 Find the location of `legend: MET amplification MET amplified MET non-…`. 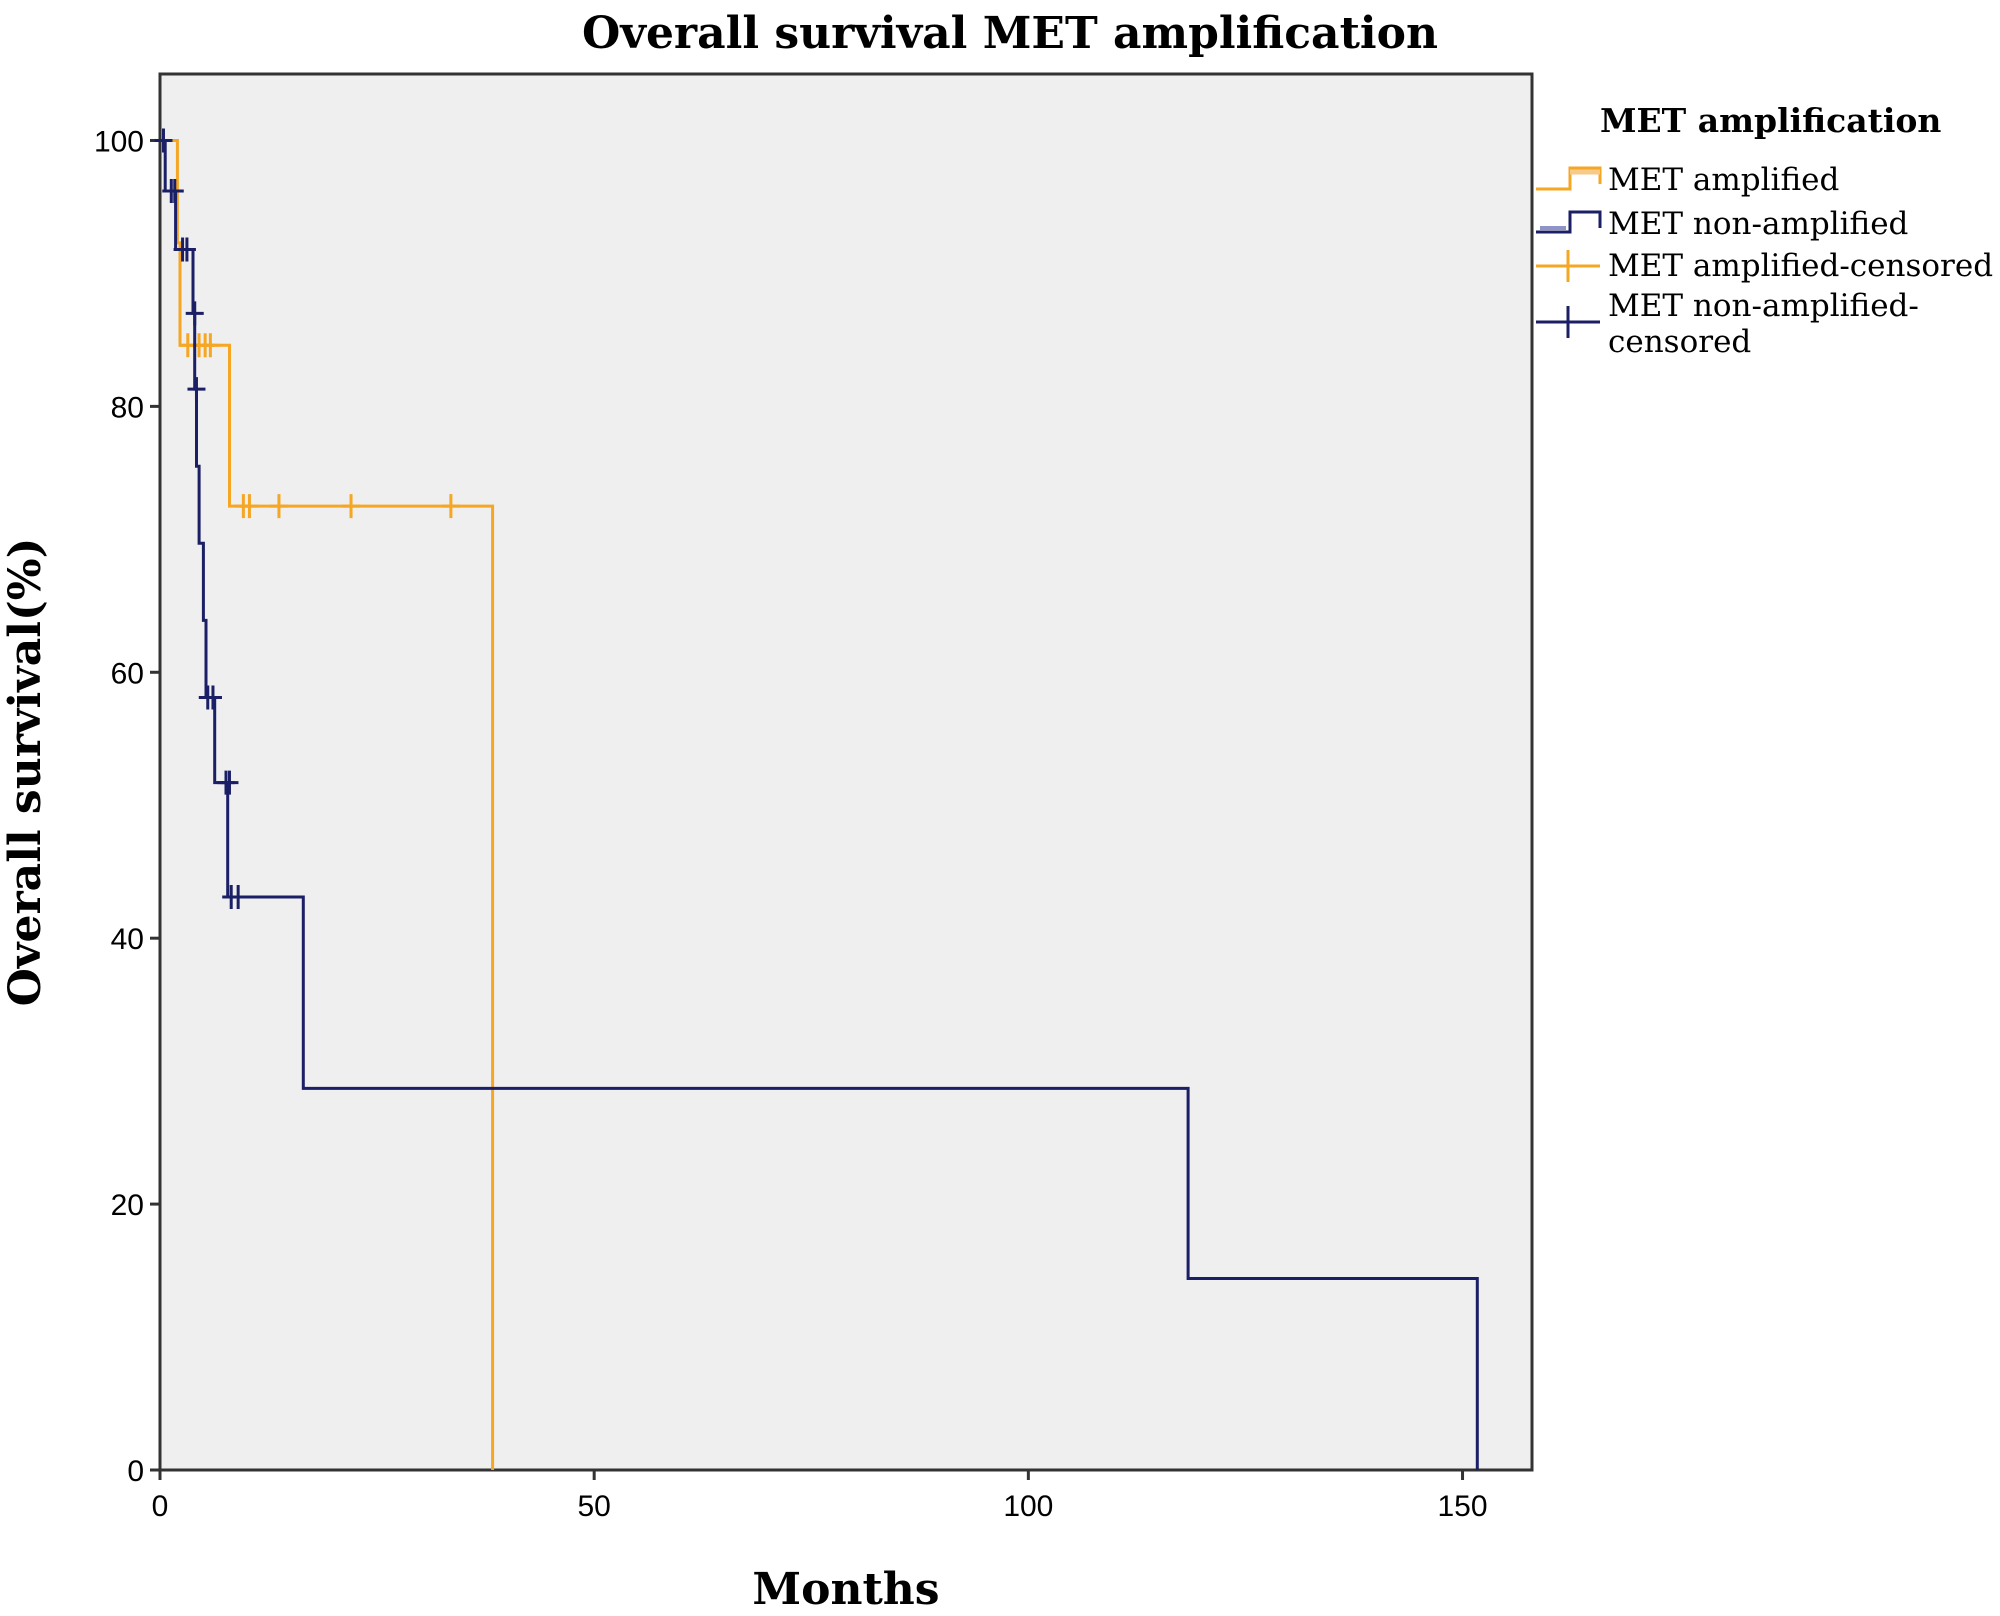

legend: MET amplification MET amplified MET non-… is located at coordinates (1764, 230).